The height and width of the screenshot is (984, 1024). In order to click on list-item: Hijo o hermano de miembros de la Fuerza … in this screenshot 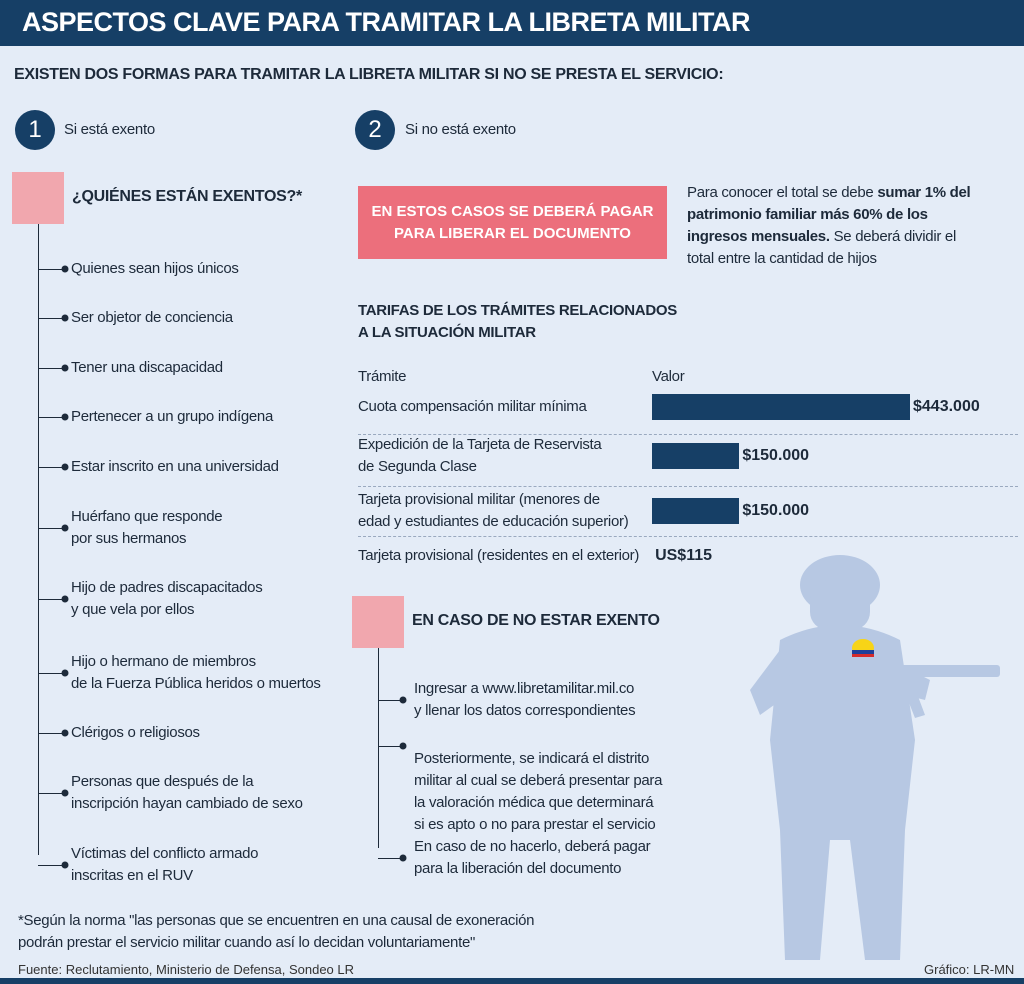, I will do `click(196, 672)`.